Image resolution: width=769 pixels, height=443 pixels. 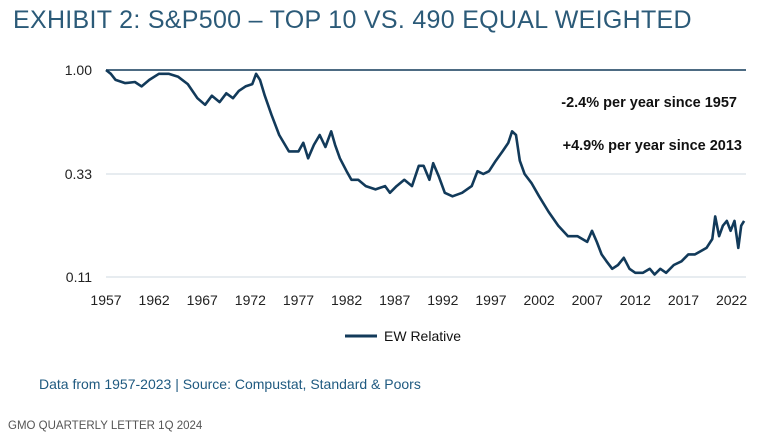 I want to click on x-tick-label: 1992, so click(x=442, y=300).